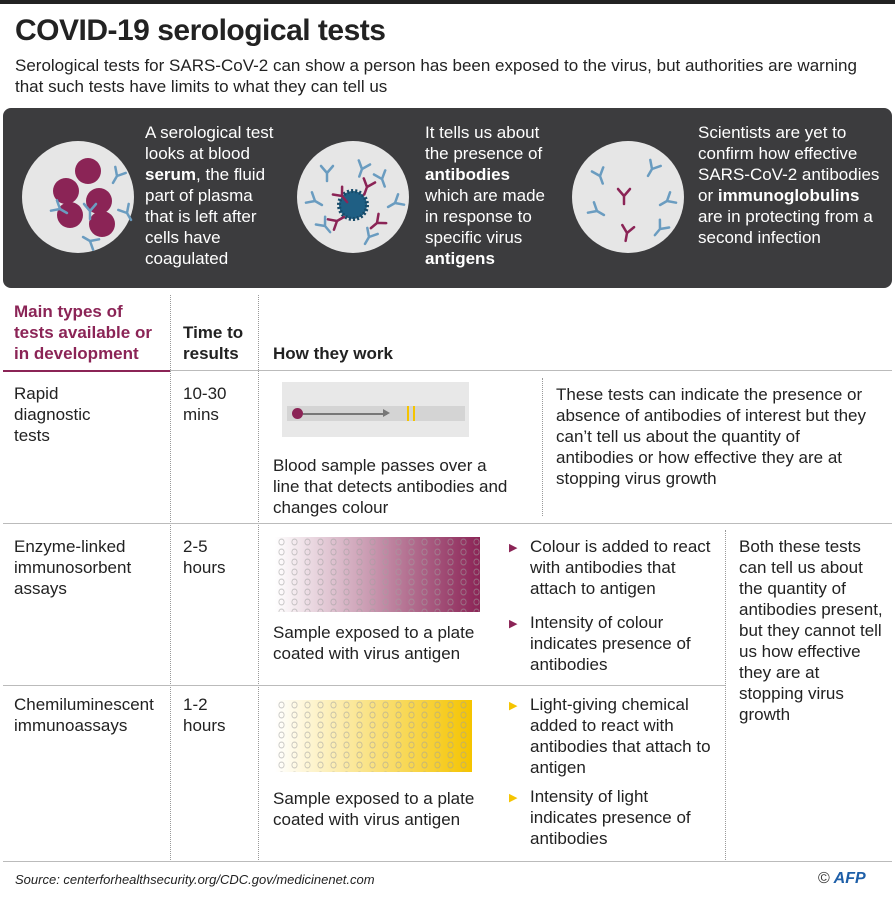 The height and width of the screenshot is (900, 895). What do you see at coordinates (204, 557) in the screenshot?
I see `time-elisa: 2-5 hours` at bounding box center [204, 557].